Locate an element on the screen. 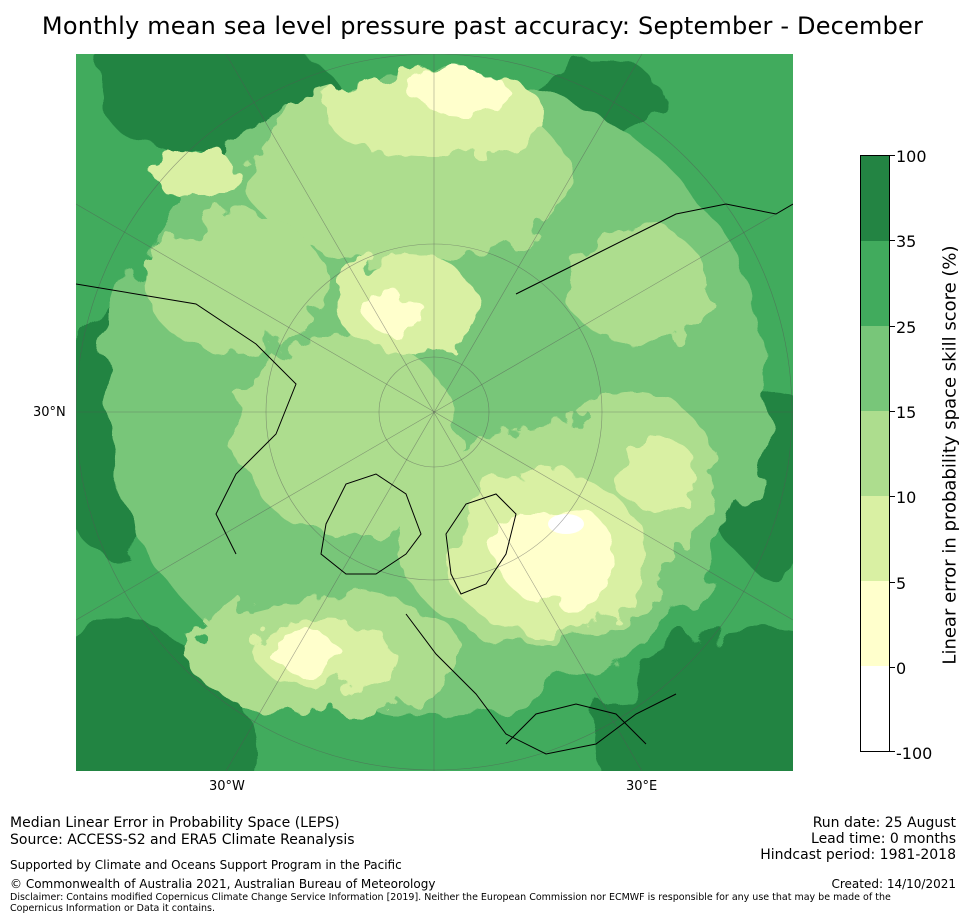  lat-label-30n: 30°N is located at coordinates (49, 412).